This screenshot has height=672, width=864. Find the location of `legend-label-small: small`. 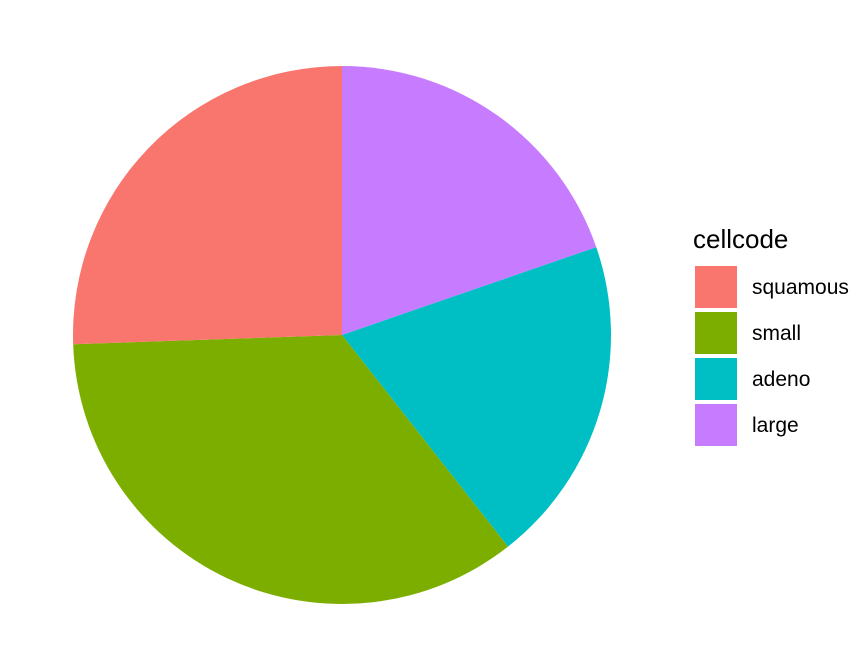

legend-label-small: small is located at coordinates (776, 333).